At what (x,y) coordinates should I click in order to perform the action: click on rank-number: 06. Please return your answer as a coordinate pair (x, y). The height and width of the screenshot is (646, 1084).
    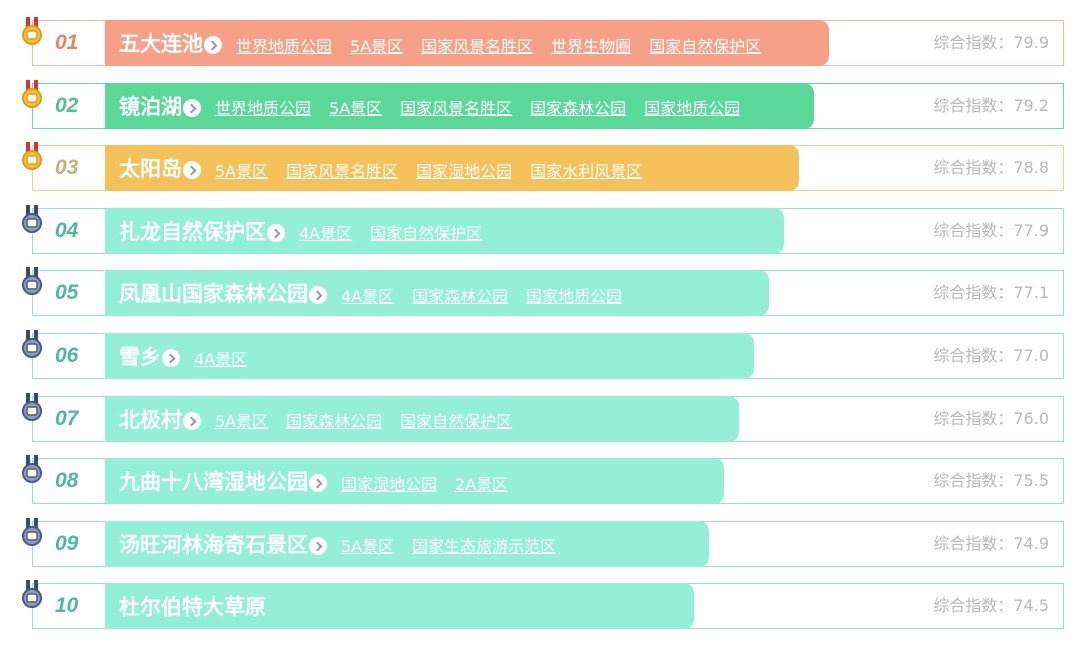
    Looking at the image, I should click on (67, 355).